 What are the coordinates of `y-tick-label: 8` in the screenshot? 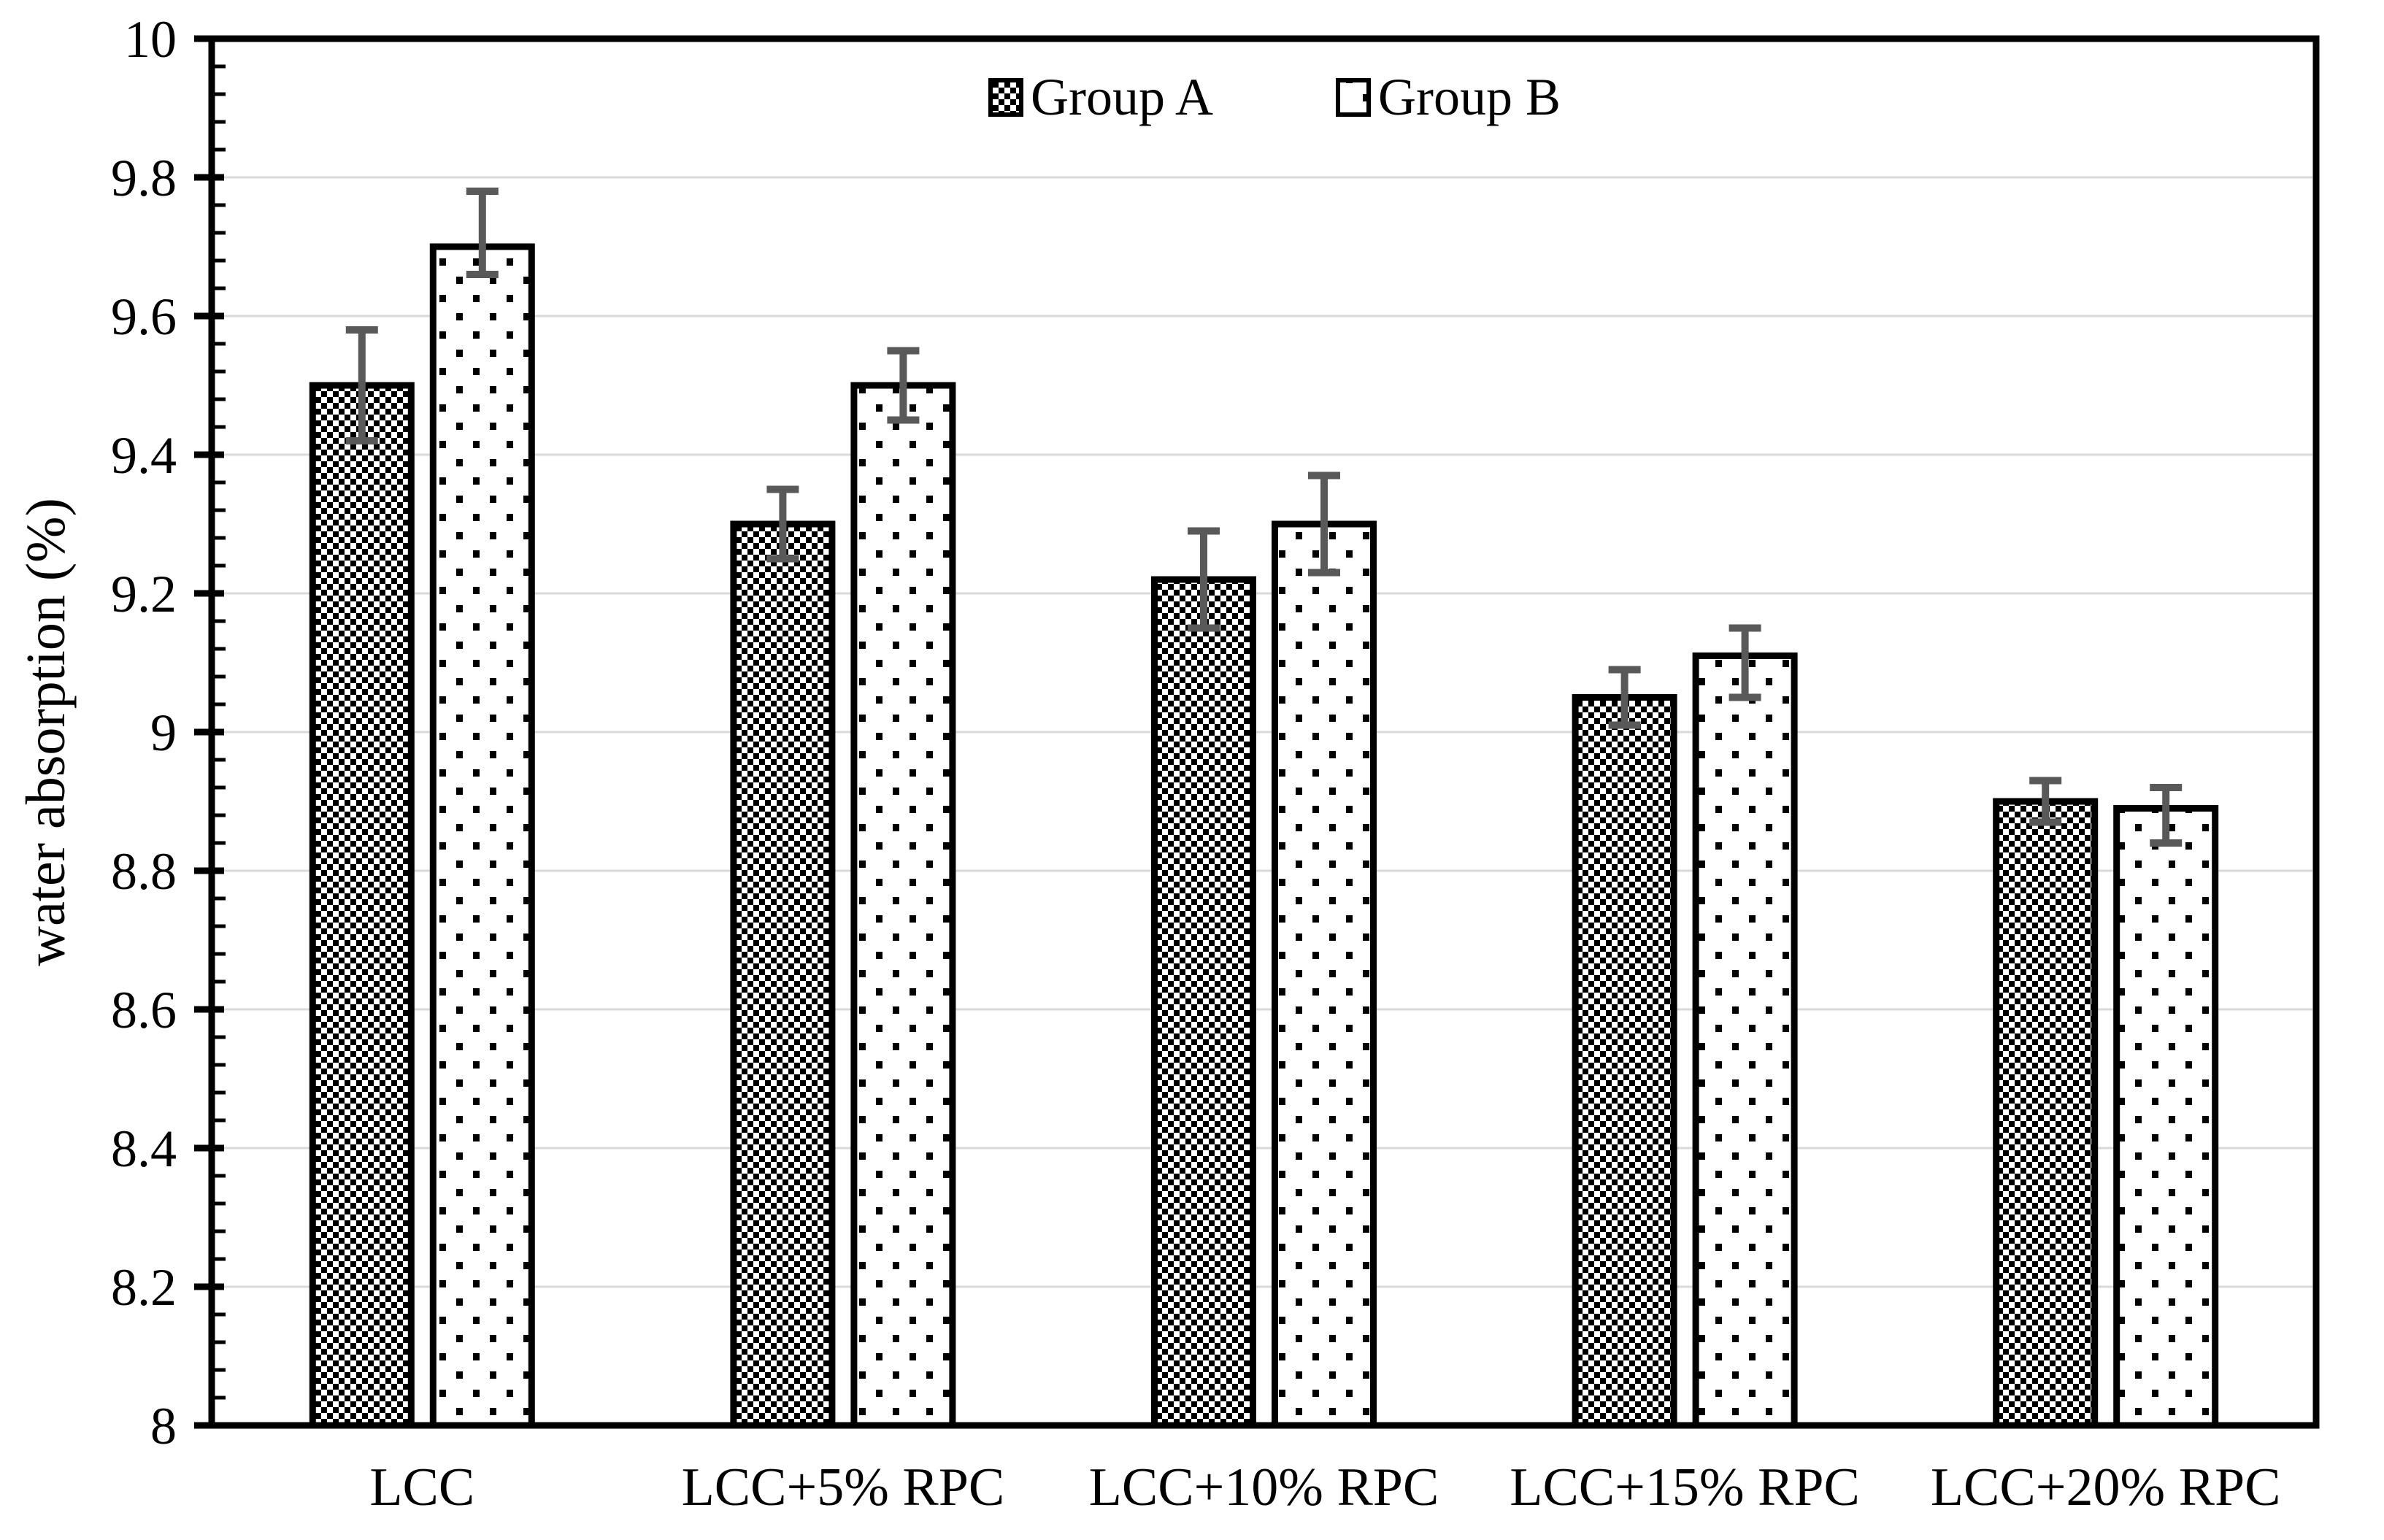 It's located at (163, 1426).